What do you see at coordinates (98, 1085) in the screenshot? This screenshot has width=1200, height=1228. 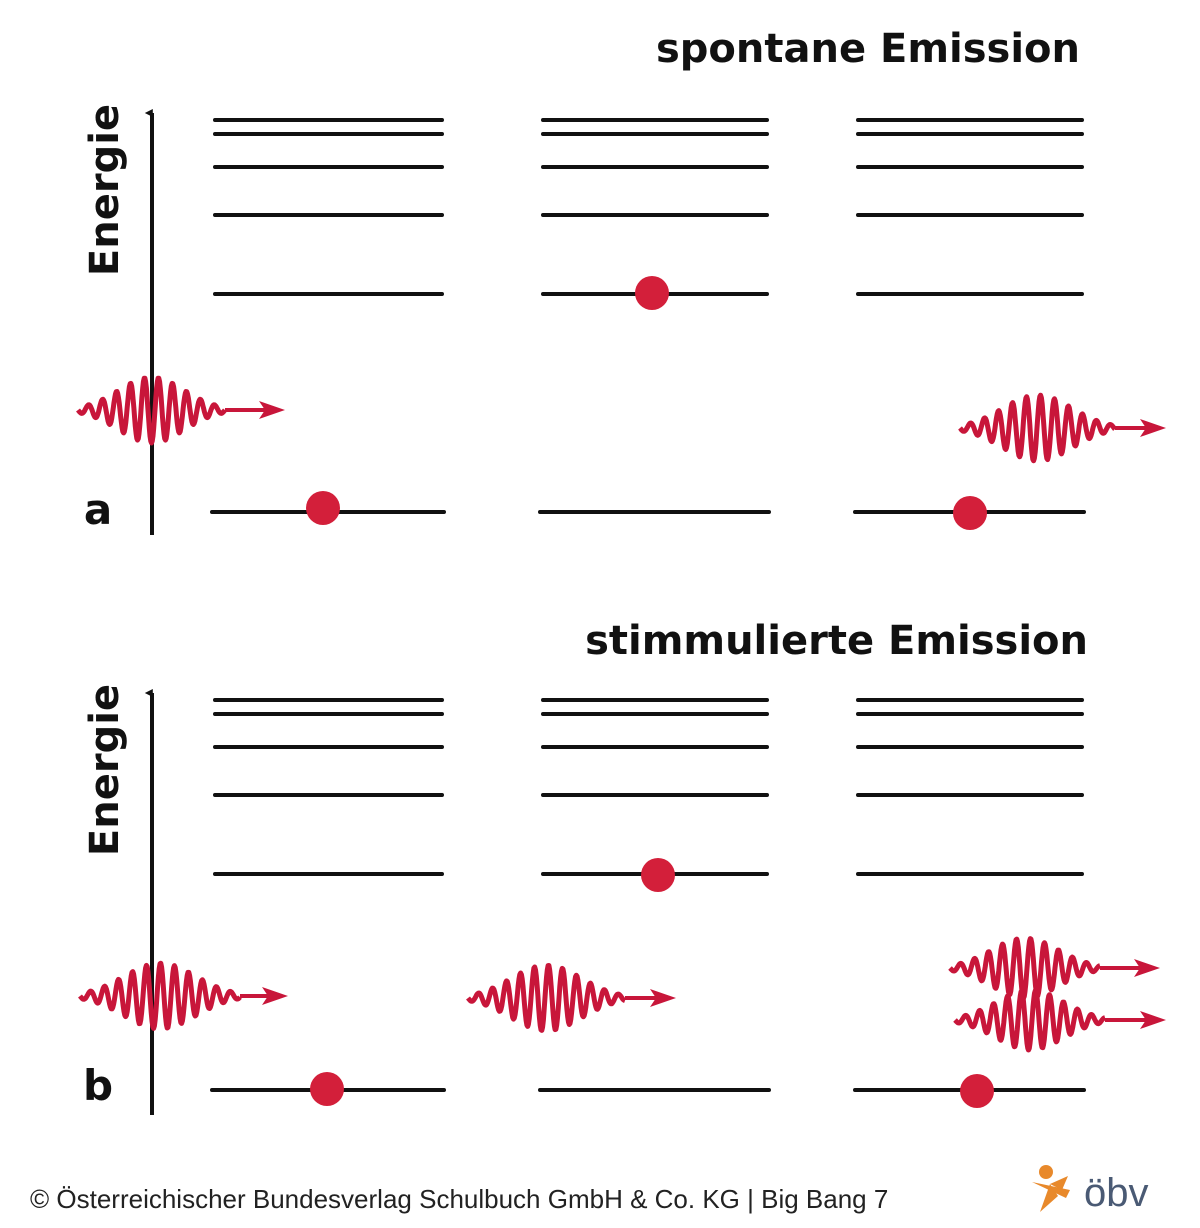 I see `panel-letter: b` at bounding box center [98, 1085].